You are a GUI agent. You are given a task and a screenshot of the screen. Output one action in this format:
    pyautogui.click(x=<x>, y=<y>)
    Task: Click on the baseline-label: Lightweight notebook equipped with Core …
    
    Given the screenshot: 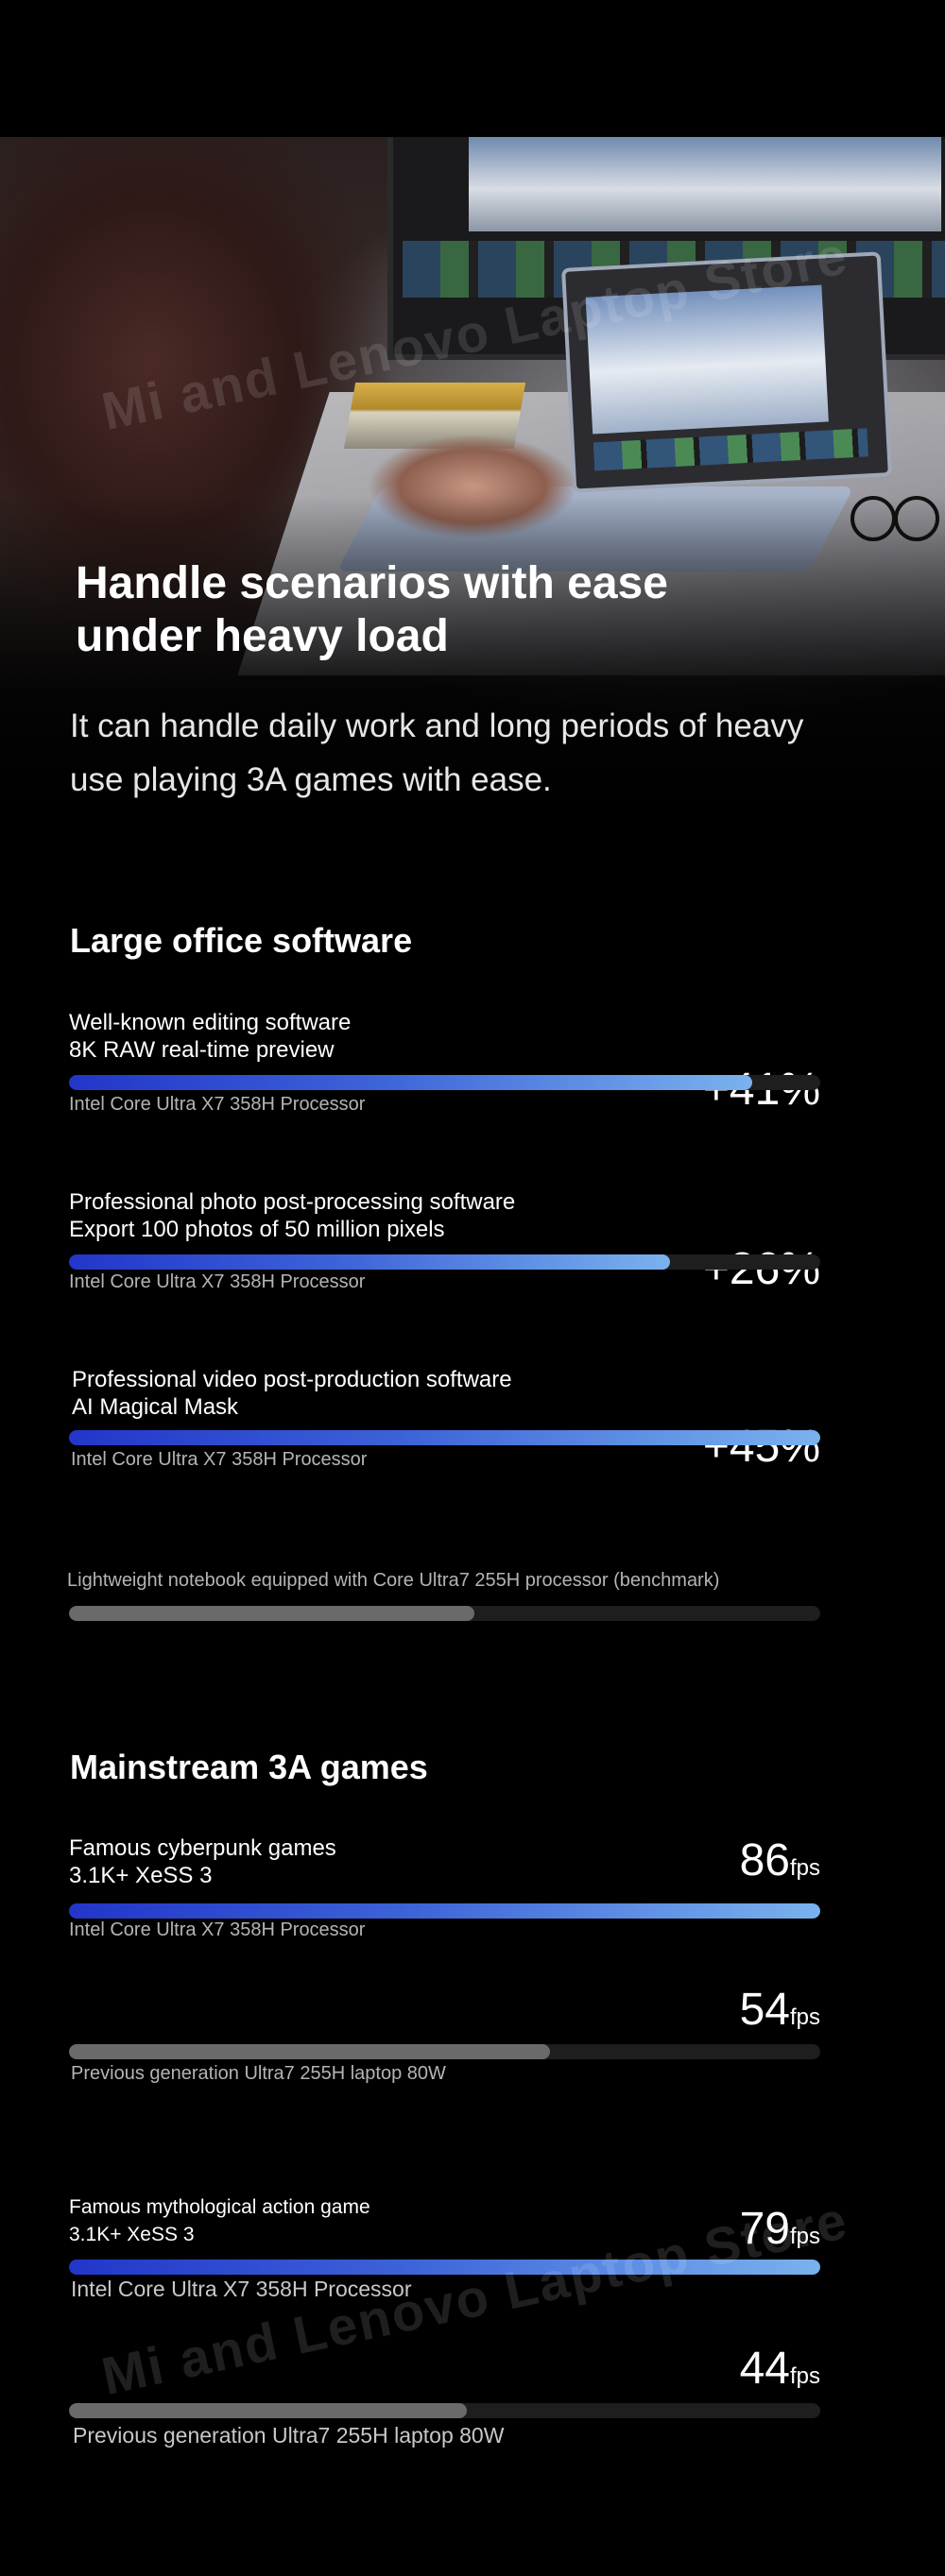 What is the action you would take?
    pyautogui.click(x=393, y=1581)
    